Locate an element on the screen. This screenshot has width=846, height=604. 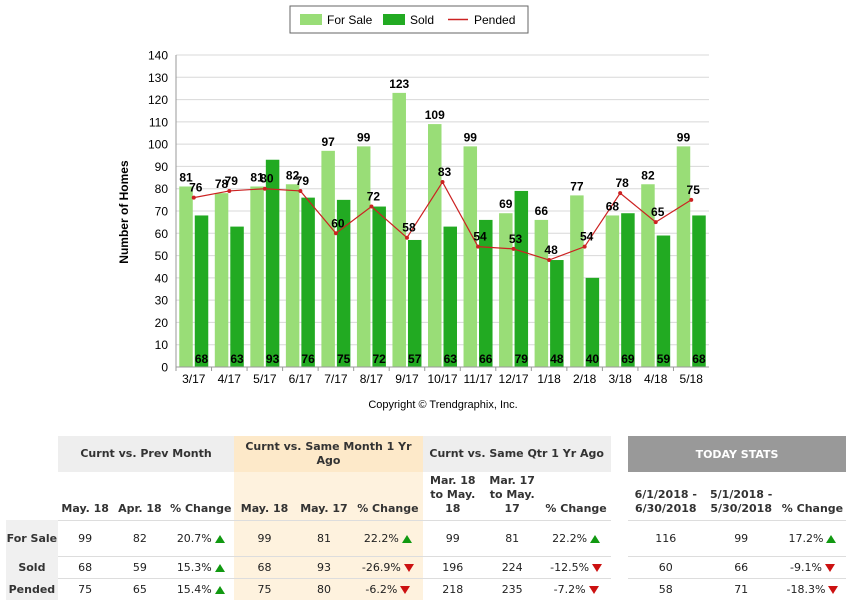
x-tick-label: 8/17 is located at coordinates (372, 379).